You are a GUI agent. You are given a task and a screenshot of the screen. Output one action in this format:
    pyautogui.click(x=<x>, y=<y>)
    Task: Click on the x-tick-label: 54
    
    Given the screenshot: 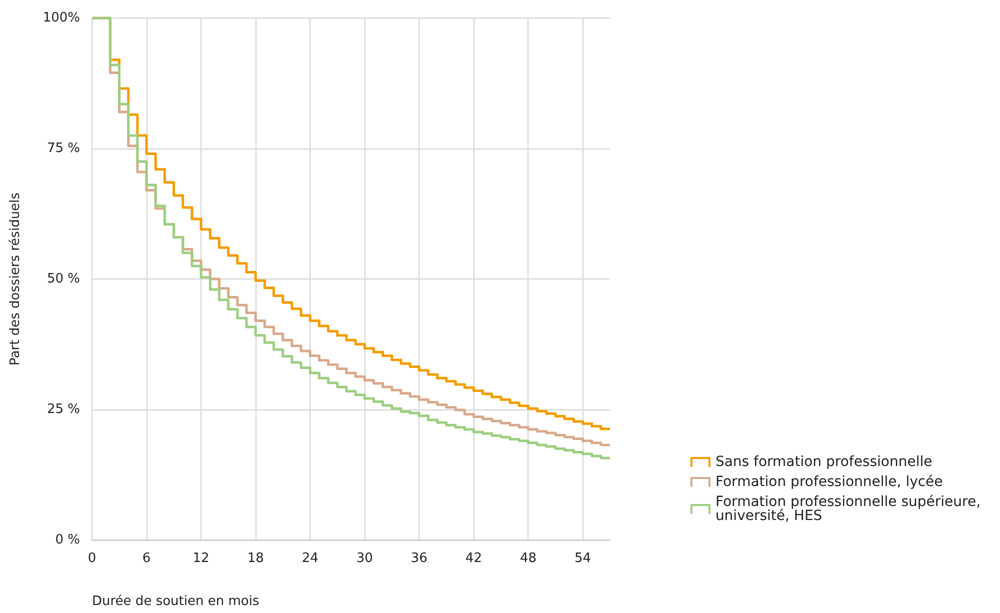 What is the action you would take?
    pyautogui.click(x=583, y=558)
    